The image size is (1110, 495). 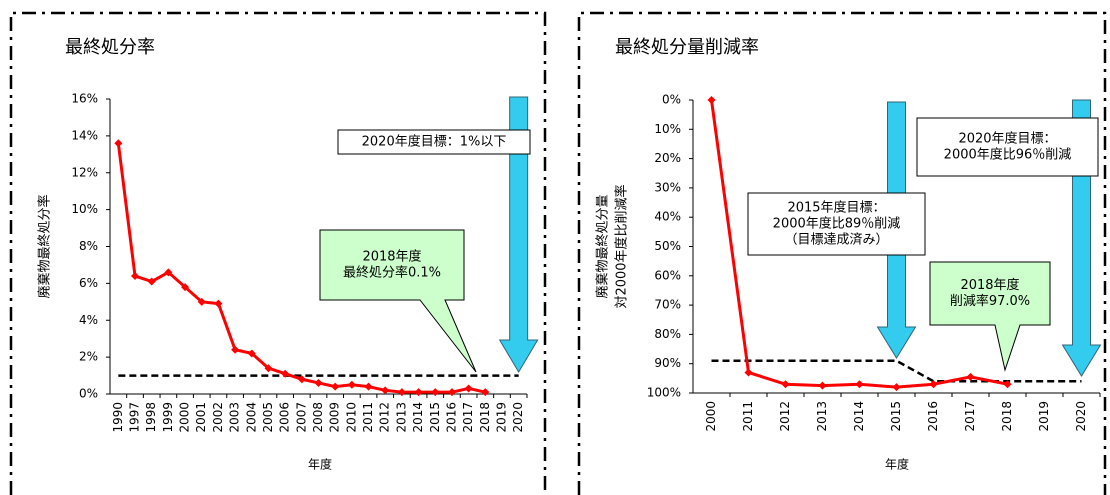 What do you see at coordinates (485, 417) in the screenshot?
I see `x-tick-label: 2018` at bounding box center [485, 417].